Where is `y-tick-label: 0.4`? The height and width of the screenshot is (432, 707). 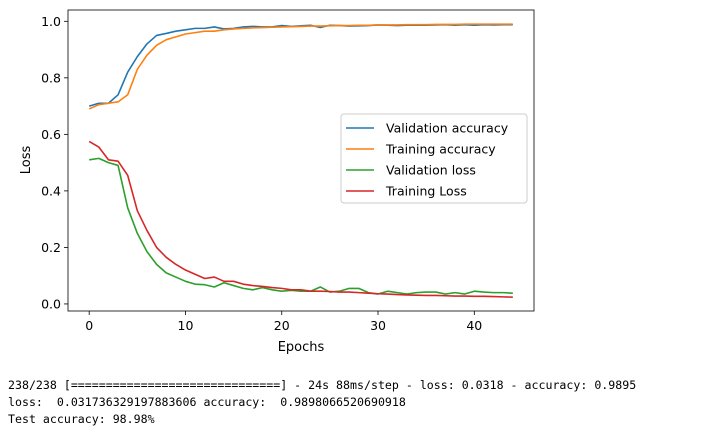
y-tick-label: 0.4 is located at coordinates (51, 190).